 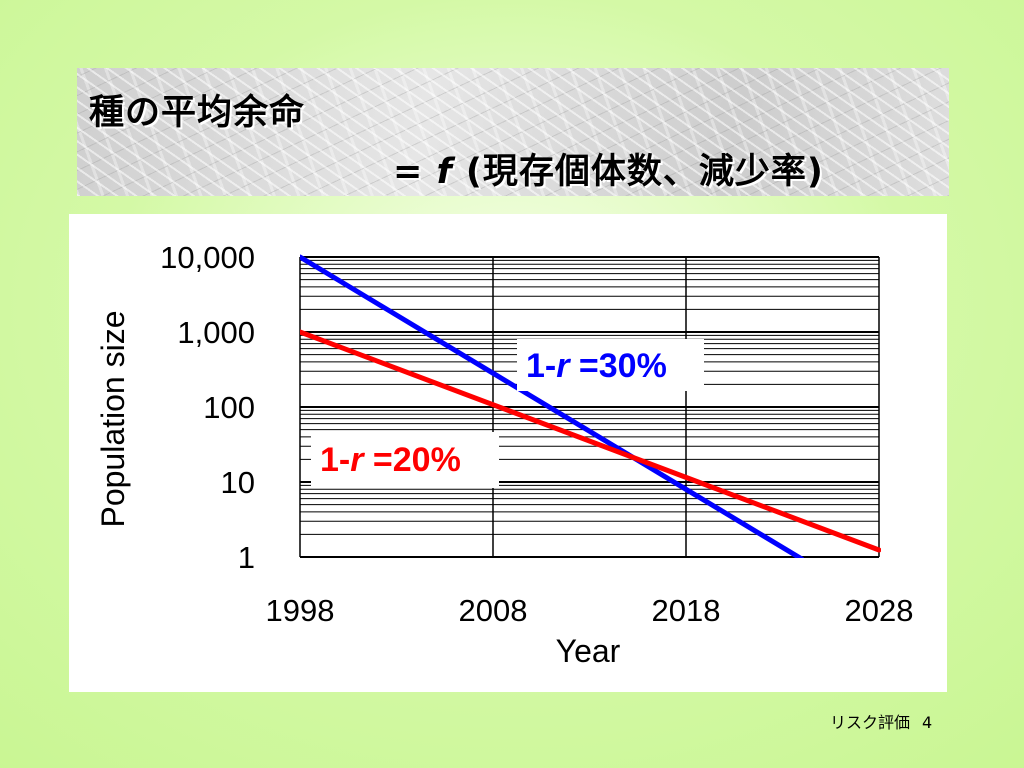 I want to click on footer-label: リスク評価, so click(x=870, y=722).